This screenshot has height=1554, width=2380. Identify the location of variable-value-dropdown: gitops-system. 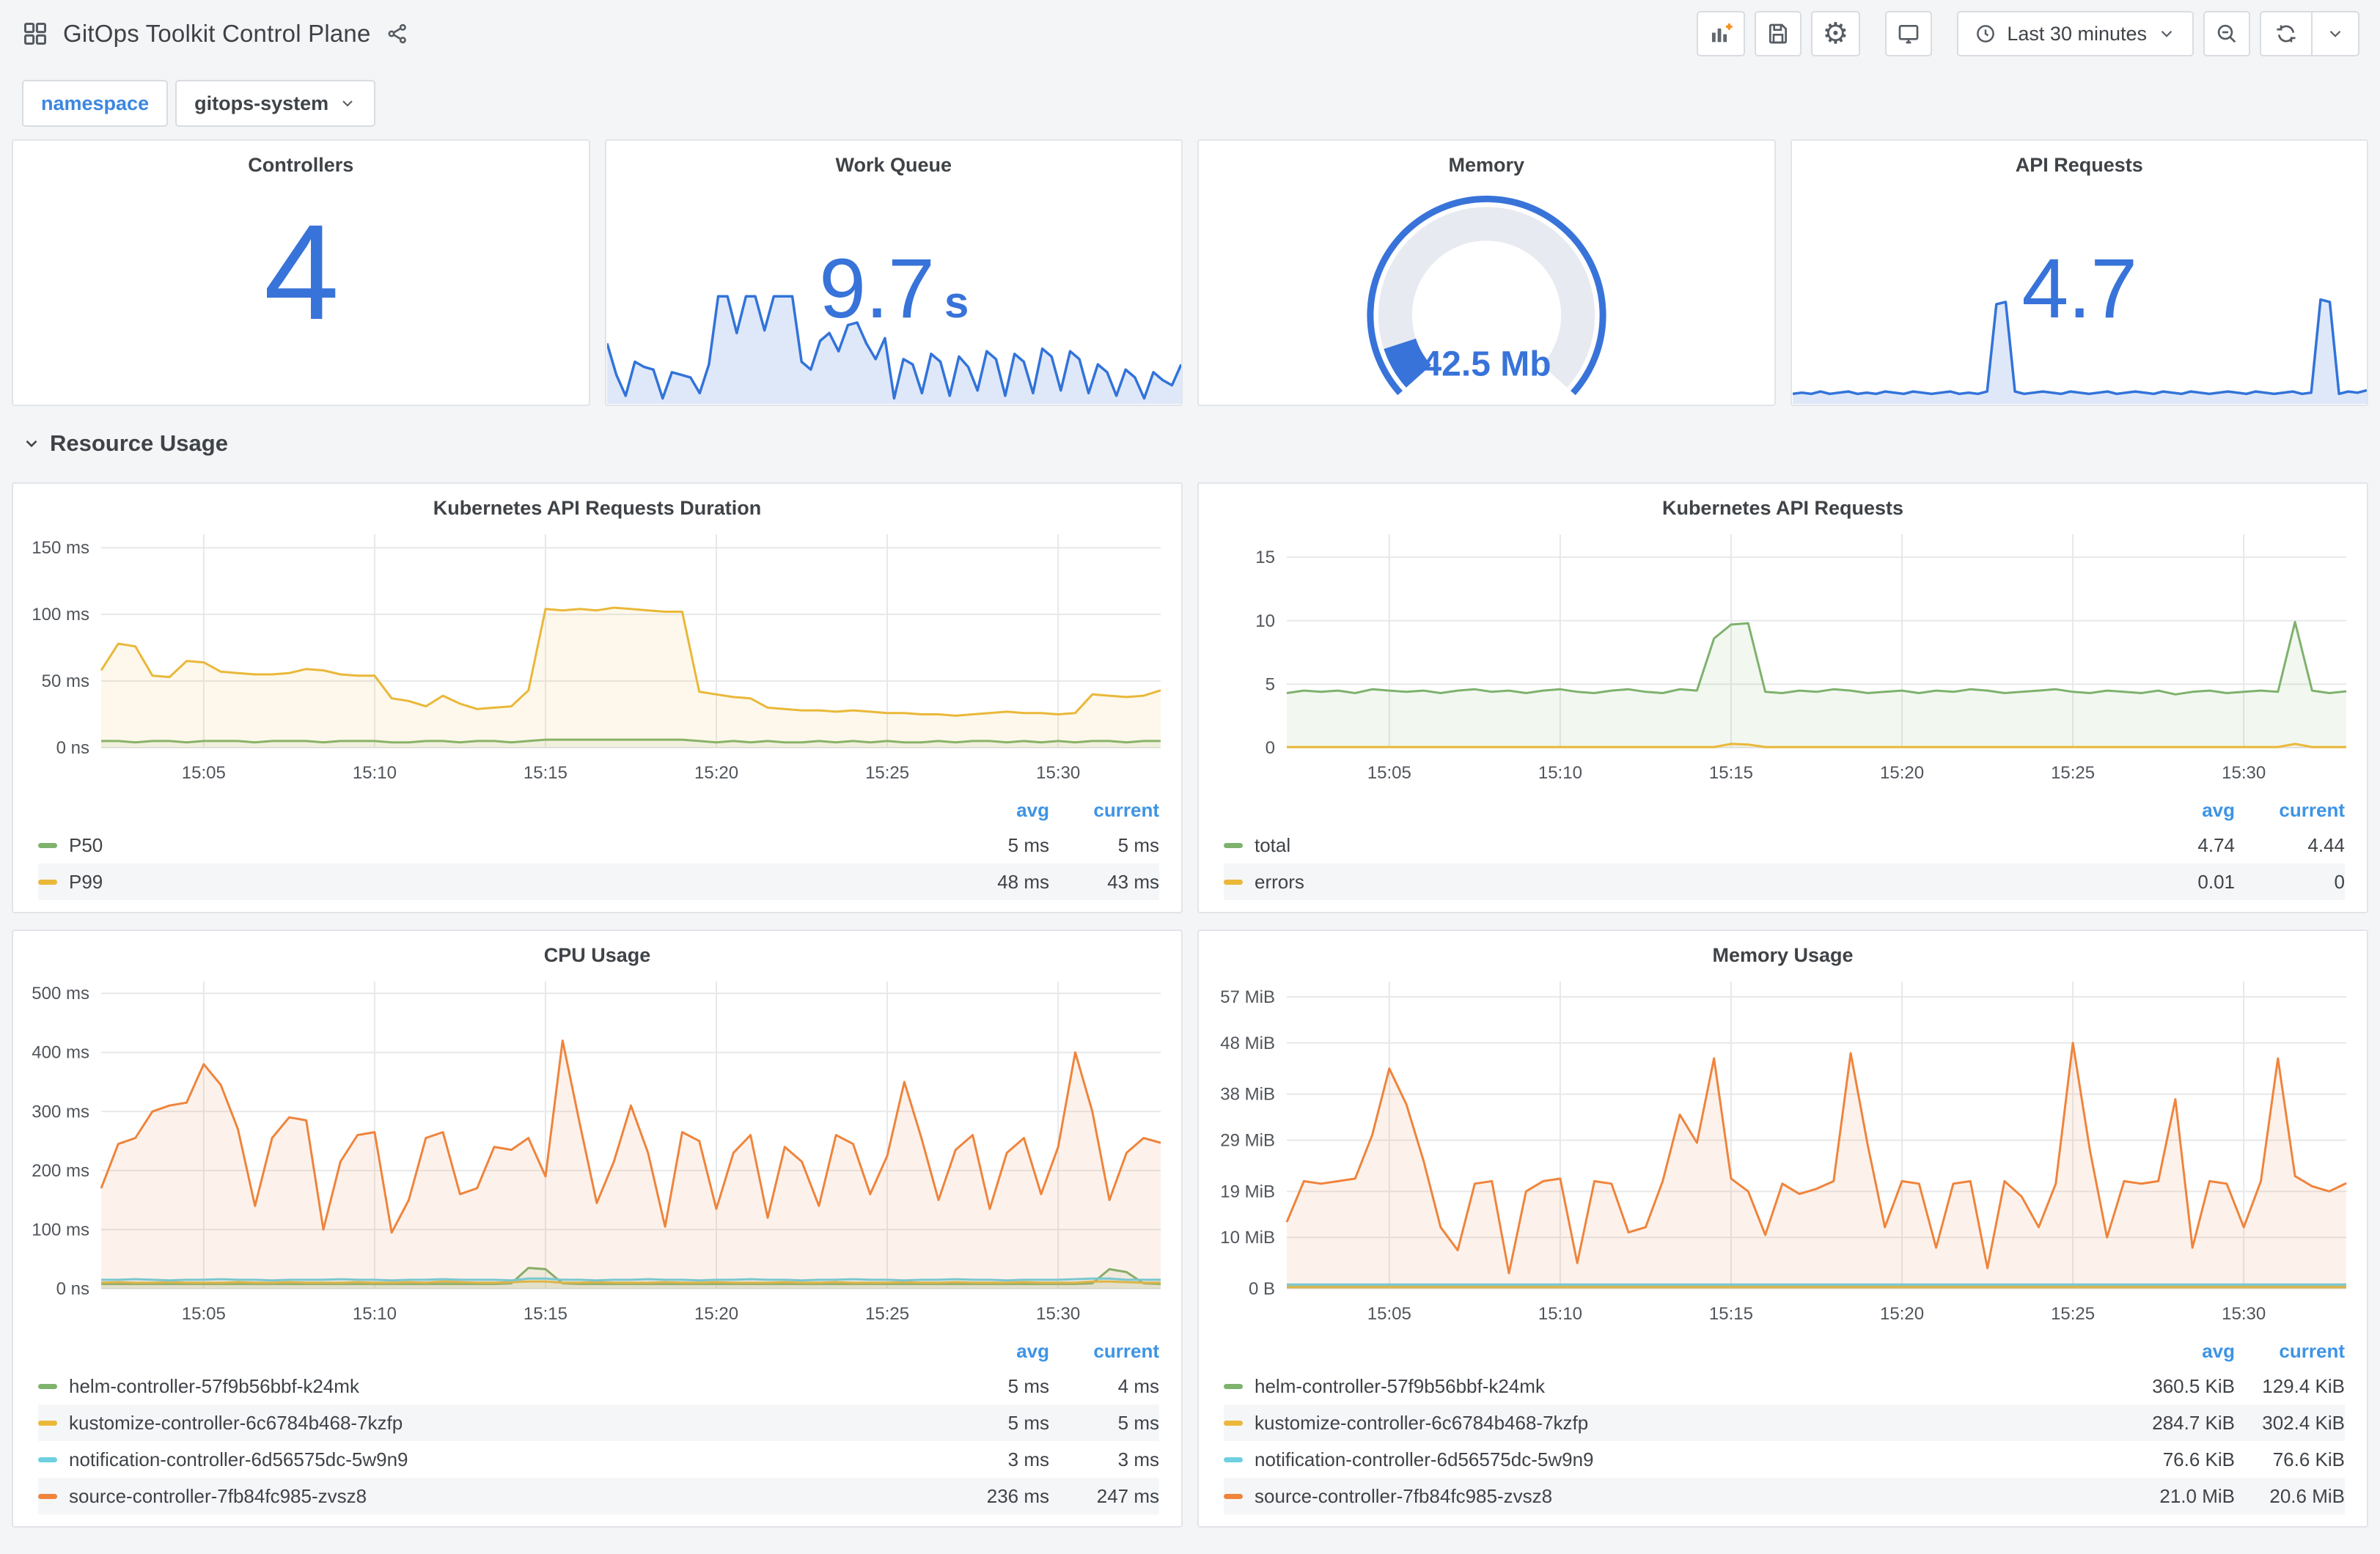
(275, 103).